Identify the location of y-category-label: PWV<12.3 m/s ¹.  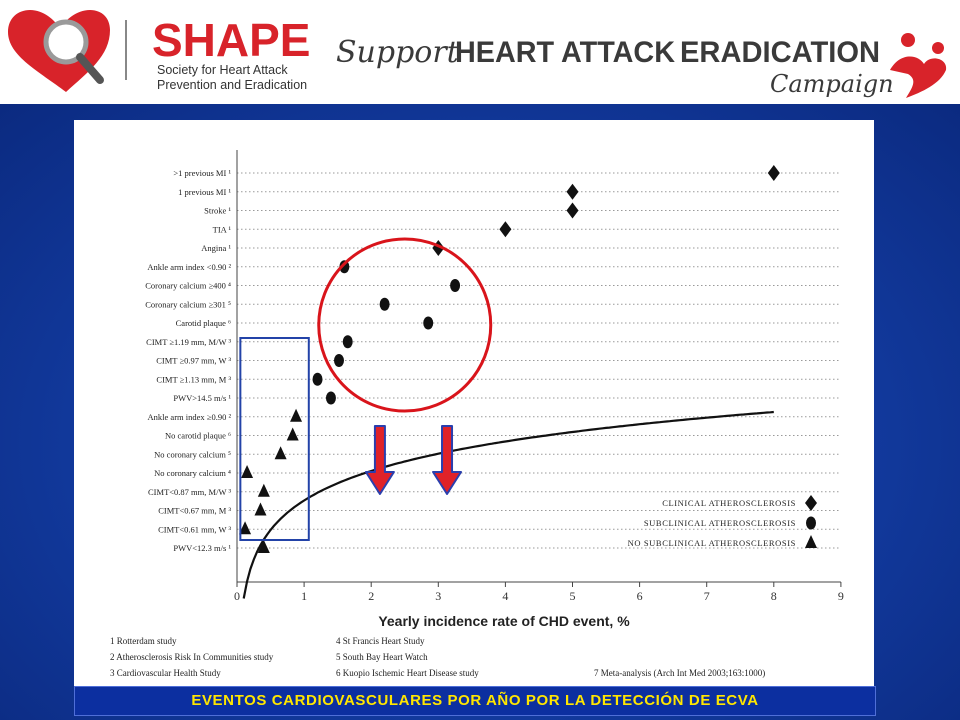
(202, 548).